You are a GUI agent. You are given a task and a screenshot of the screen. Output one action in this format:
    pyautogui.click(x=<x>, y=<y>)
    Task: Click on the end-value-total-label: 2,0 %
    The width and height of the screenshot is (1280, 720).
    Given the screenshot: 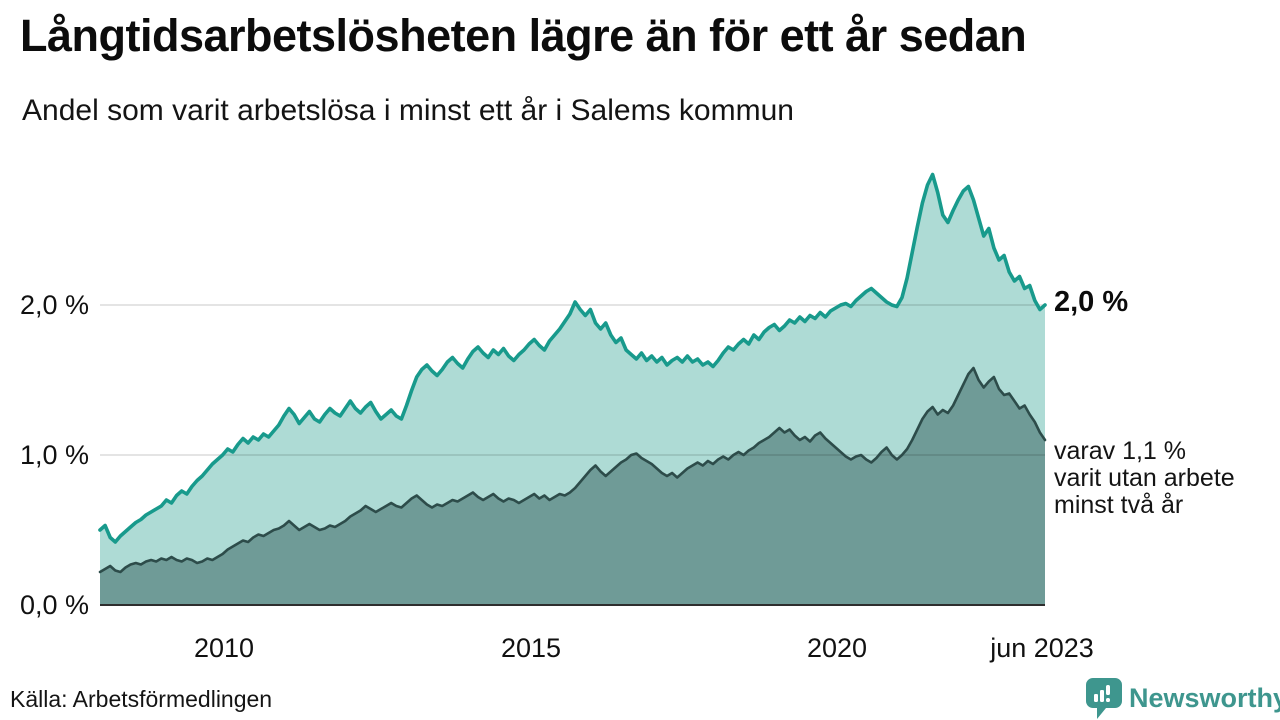 What is the action you would take?
    pyautogui.click(x=1091, y=302)
    